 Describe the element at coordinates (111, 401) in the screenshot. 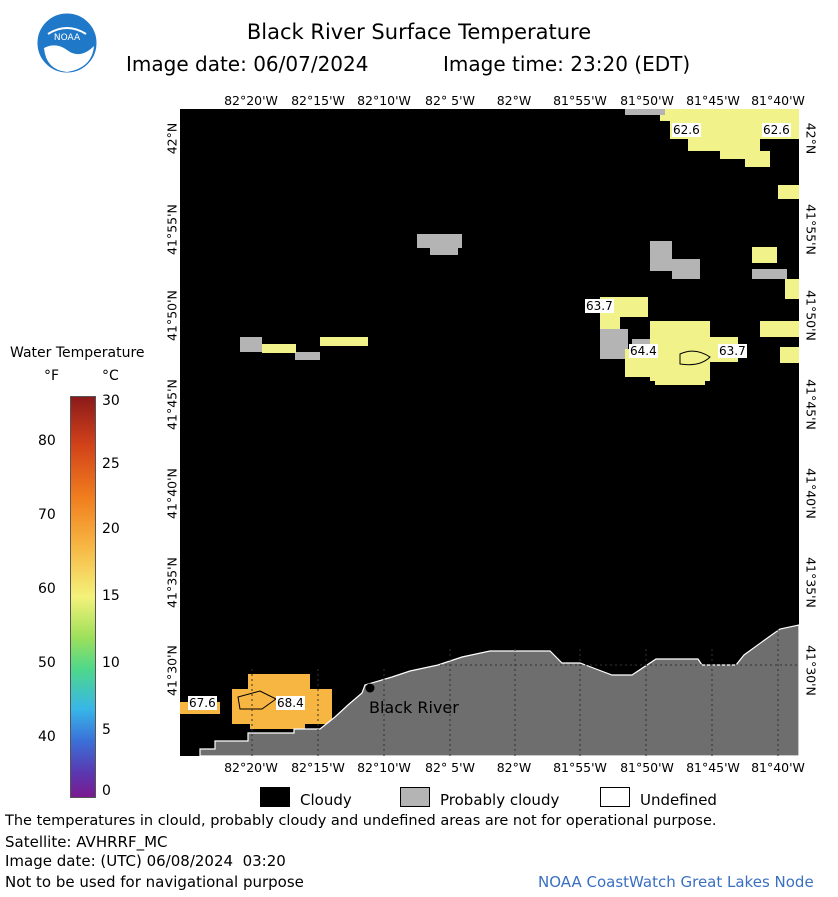

I see `c-tick: 30` at that location.